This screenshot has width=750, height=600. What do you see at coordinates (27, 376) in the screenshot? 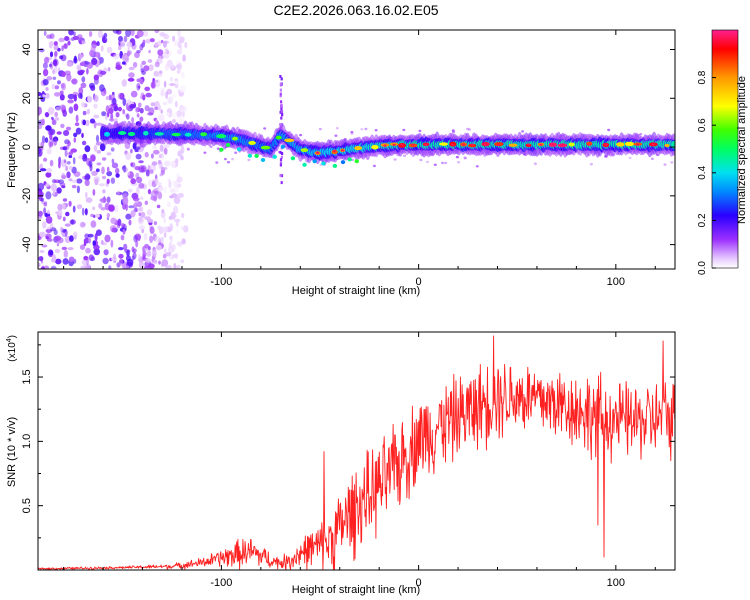
I see `snr-ytick-label: 1.5` at bounding box center [27, 376].